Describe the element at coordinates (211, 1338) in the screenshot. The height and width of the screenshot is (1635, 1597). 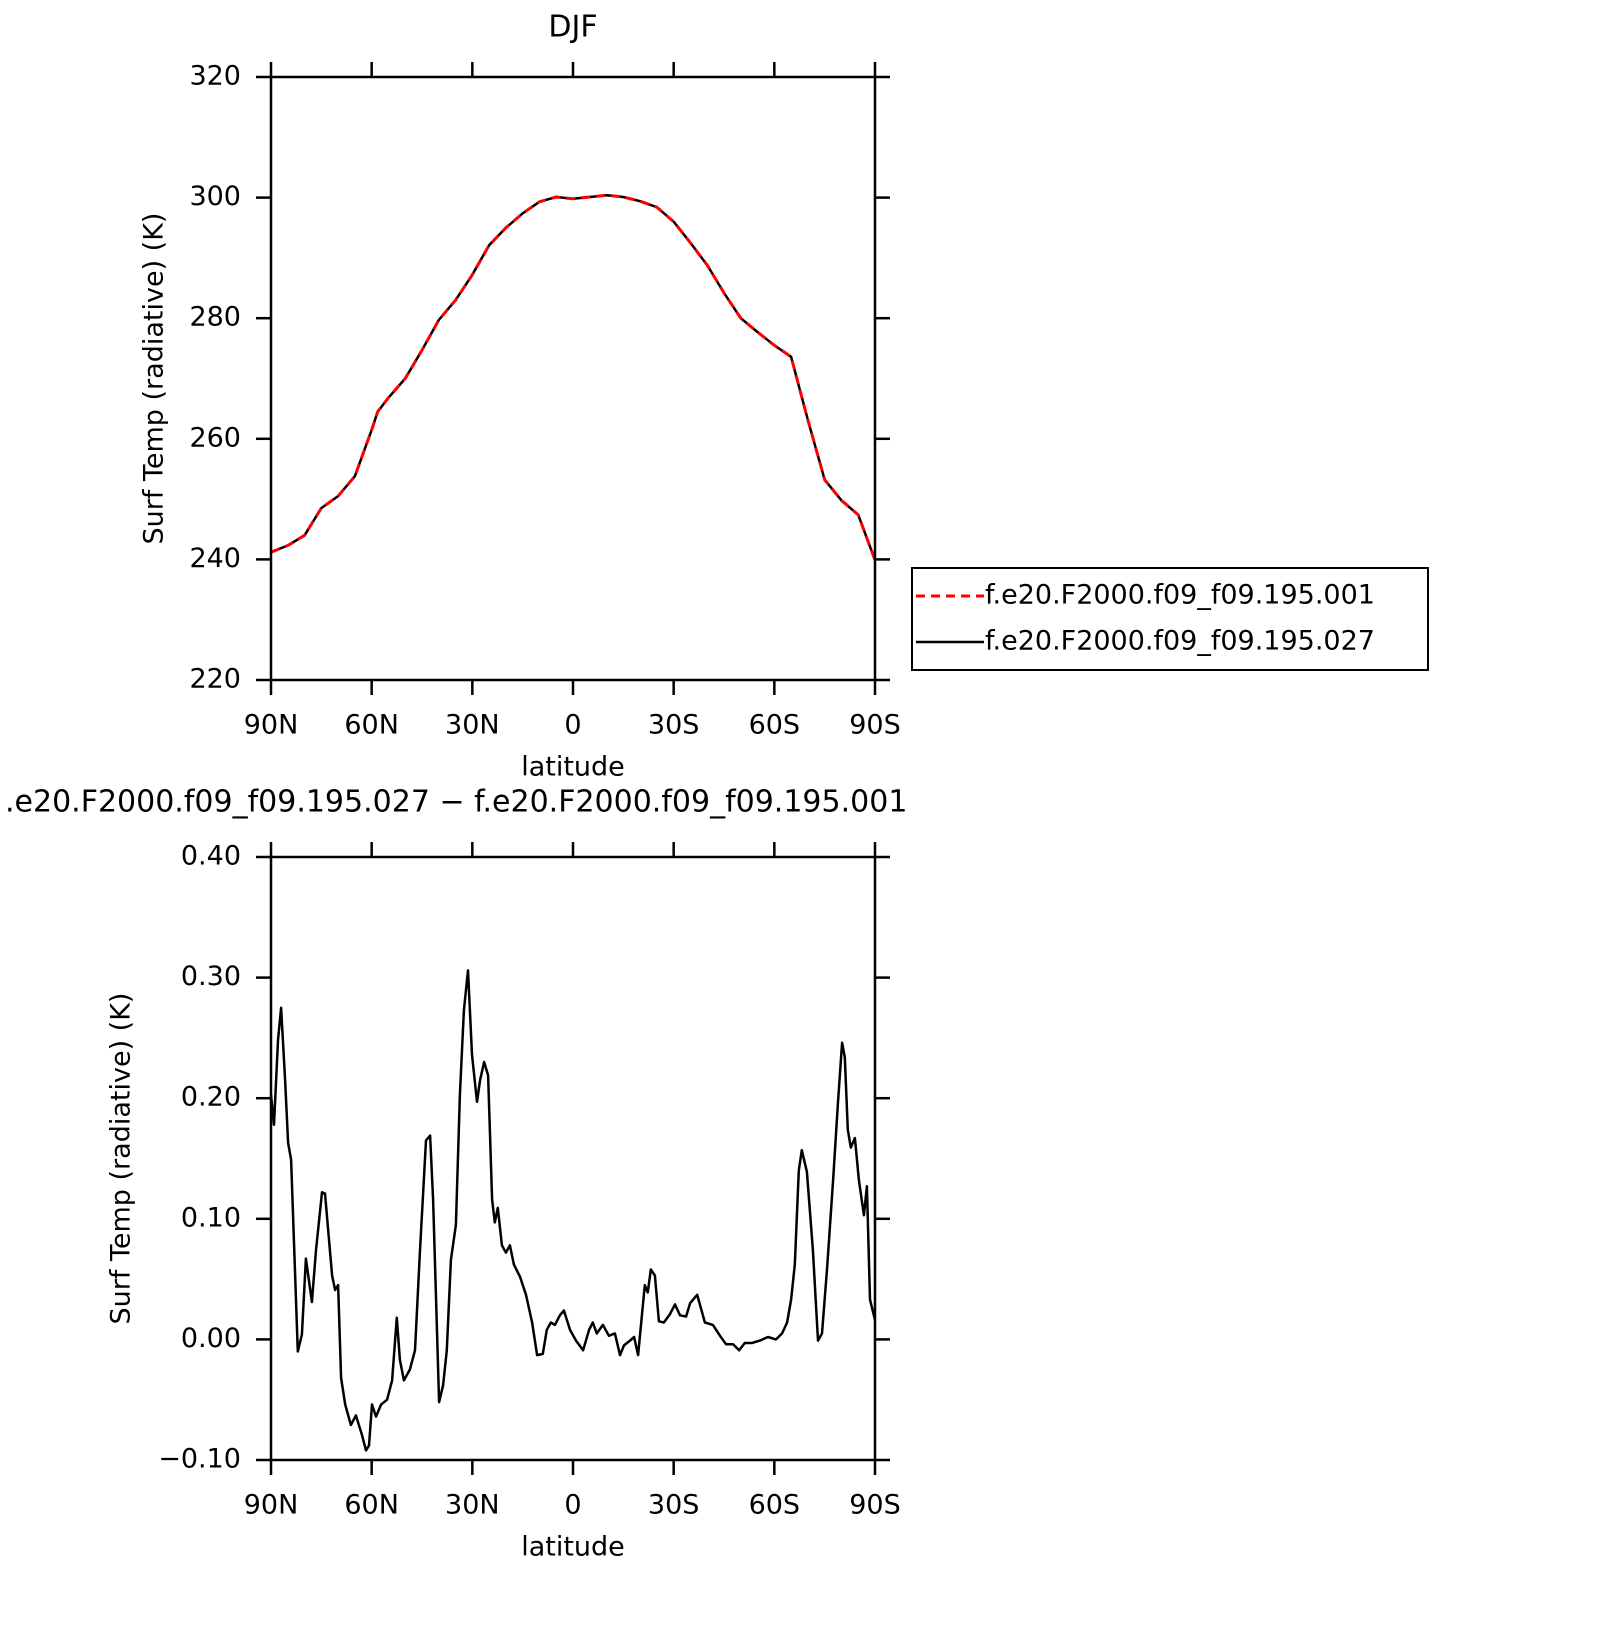
I see `y-tick-label: 0.00` at that location.